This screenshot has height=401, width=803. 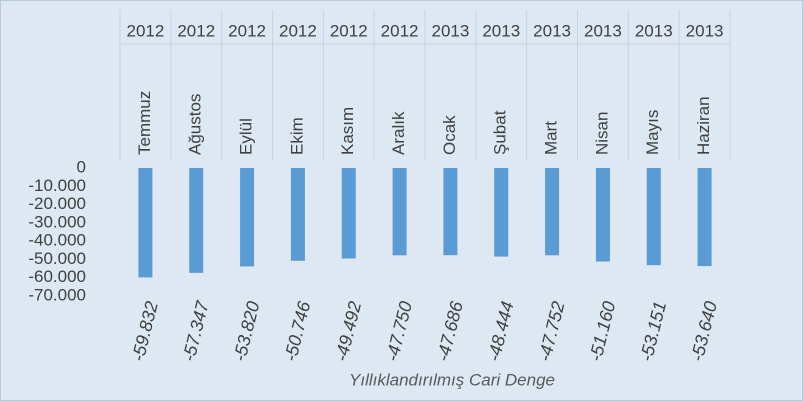 I want to click on x-tick-label: Eylül, so click(x=246, y=136).